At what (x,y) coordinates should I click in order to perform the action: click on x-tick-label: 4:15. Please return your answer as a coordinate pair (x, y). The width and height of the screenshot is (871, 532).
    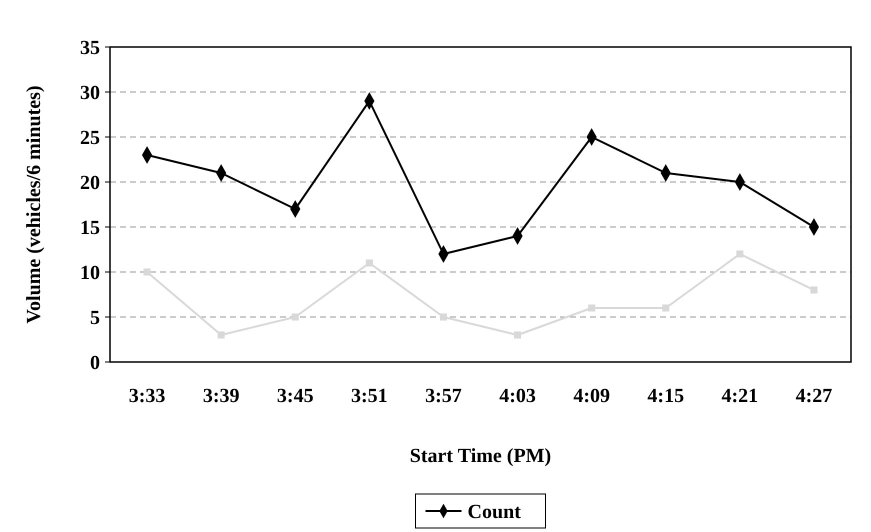
    Looking at the image, I should click on (665, 396).